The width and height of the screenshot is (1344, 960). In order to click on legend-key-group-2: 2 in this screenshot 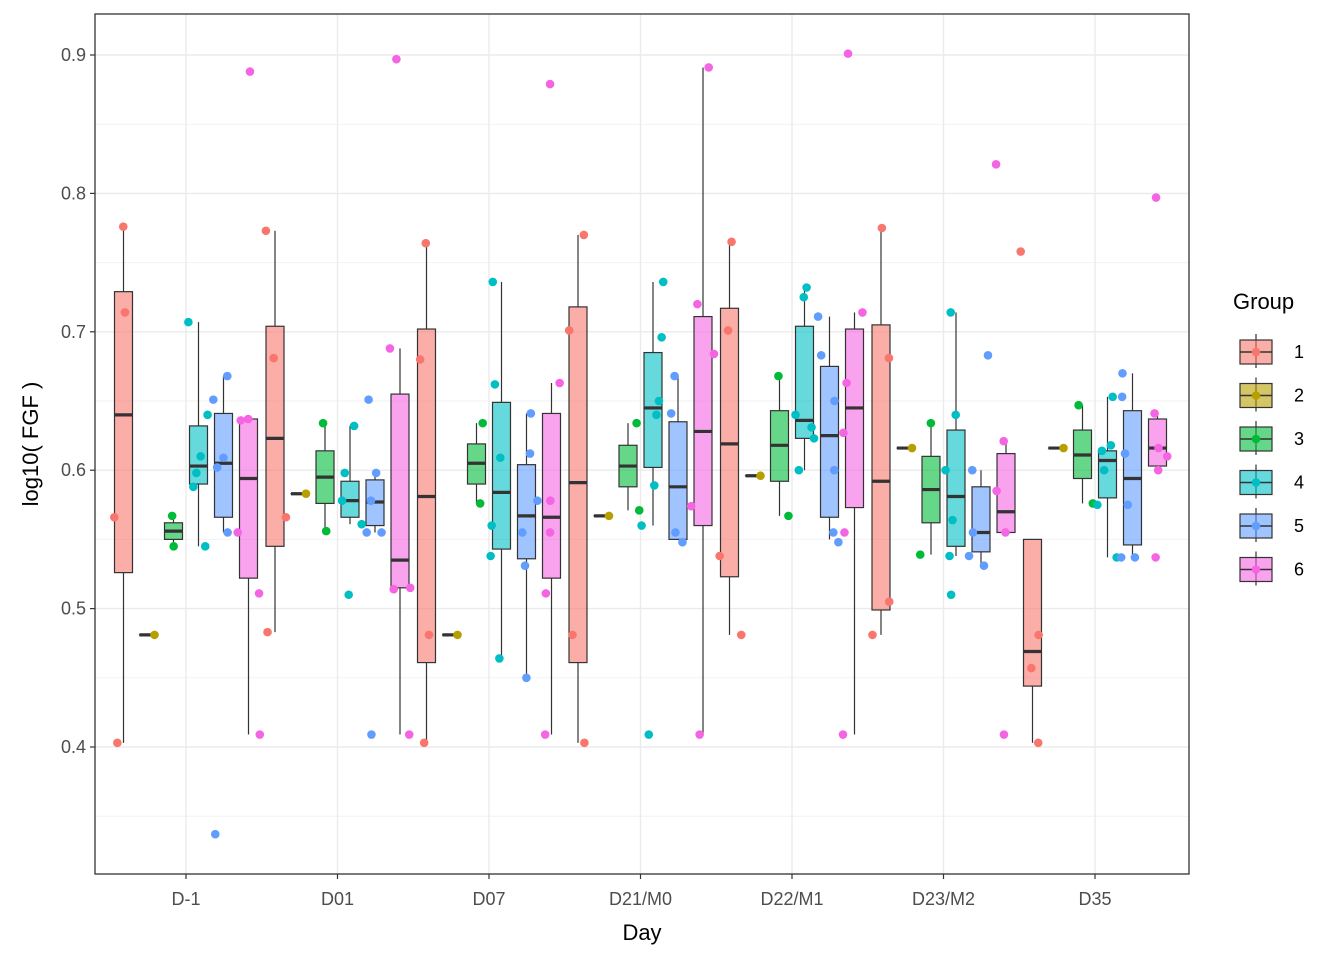, I will do `click(1271, 394)`.